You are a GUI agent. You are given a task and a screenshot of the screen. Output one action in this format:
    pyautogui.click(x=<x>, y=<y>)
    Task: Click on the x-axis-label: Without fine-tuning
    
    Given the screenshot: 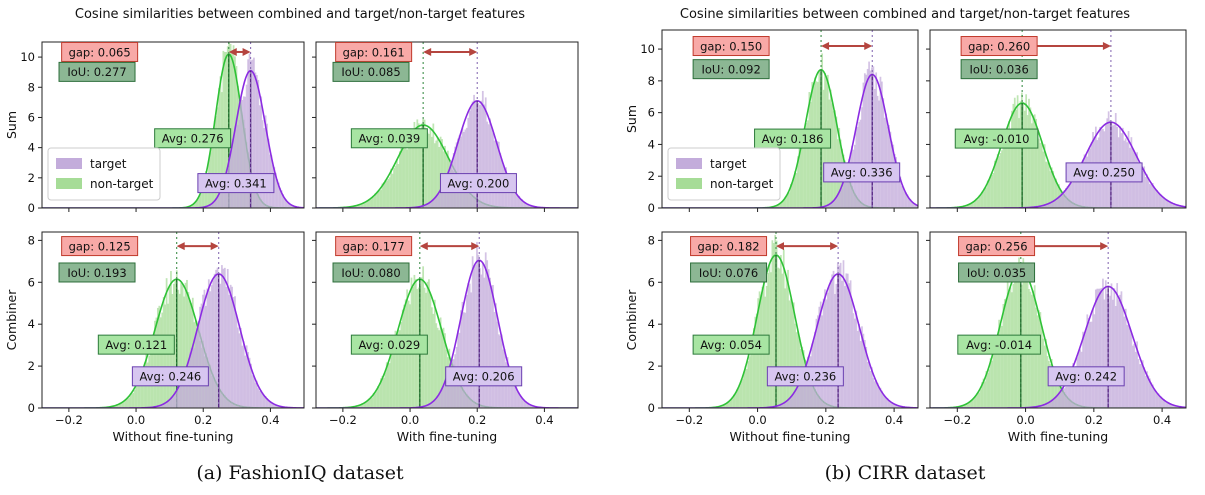 What is the action you would take?
    pyautogui.click(x=790, y=436)
    